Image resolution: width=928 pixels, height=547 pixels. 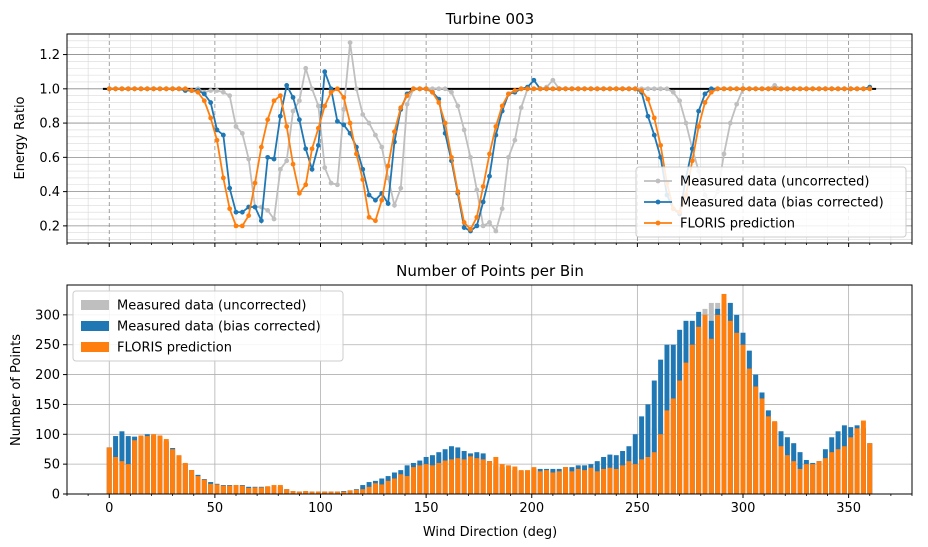 I want to click on legend-box, so click(x=771, y=202).